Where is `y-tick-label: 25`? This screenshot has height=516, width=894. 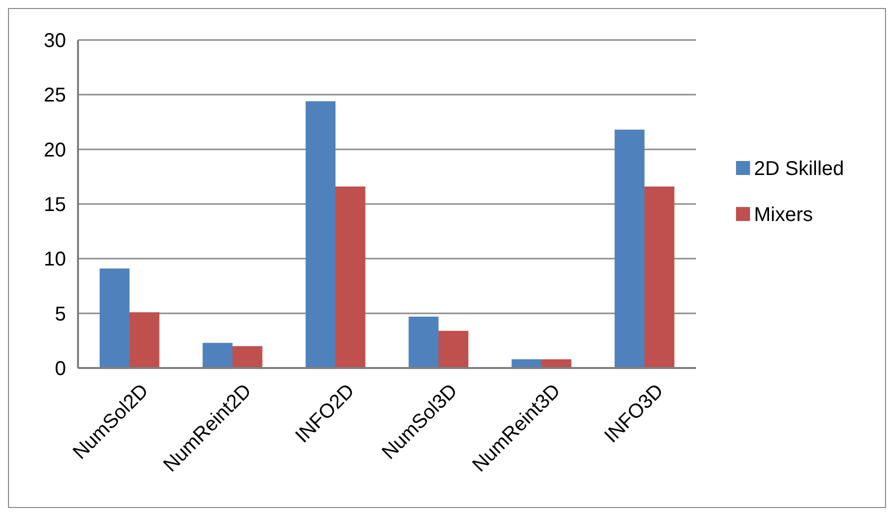
y-tick-label: 25 is located at coordinates (55, 95).